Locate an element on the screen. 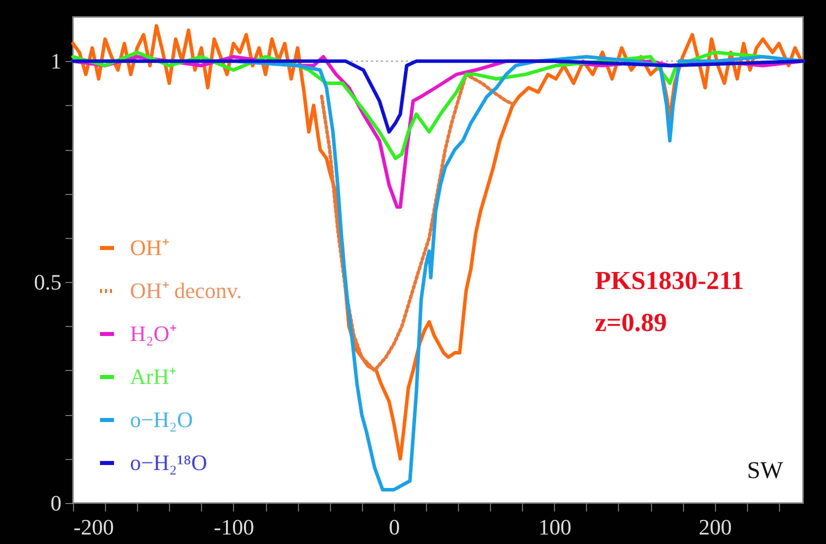  annotation: PKS1830-211 is located at coordinates (669, 280).